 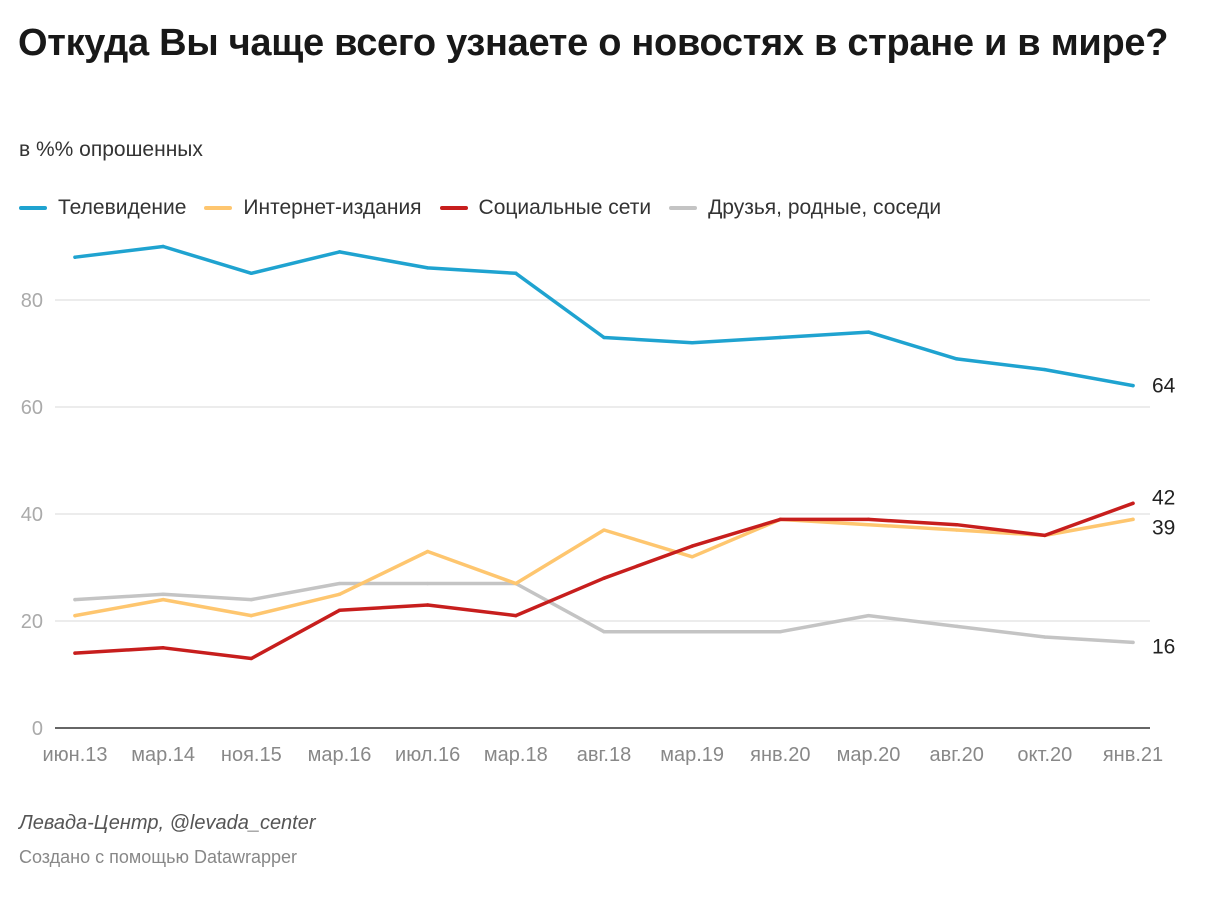 What do you see at coordinates (158, 857) in the screenshot?
I see `credit-note: Создано с помощью Datawrapper` at bounding box center [158, 857].